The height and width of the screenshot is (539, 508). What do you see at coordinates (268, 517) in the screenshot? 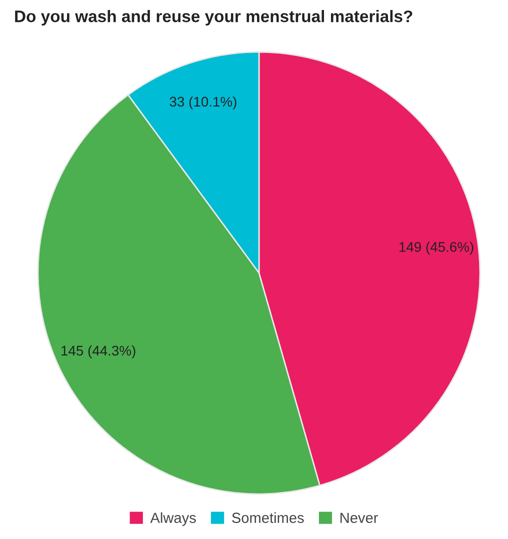
I see `legend-label: Sometimes` at bounding box center [268, 517].